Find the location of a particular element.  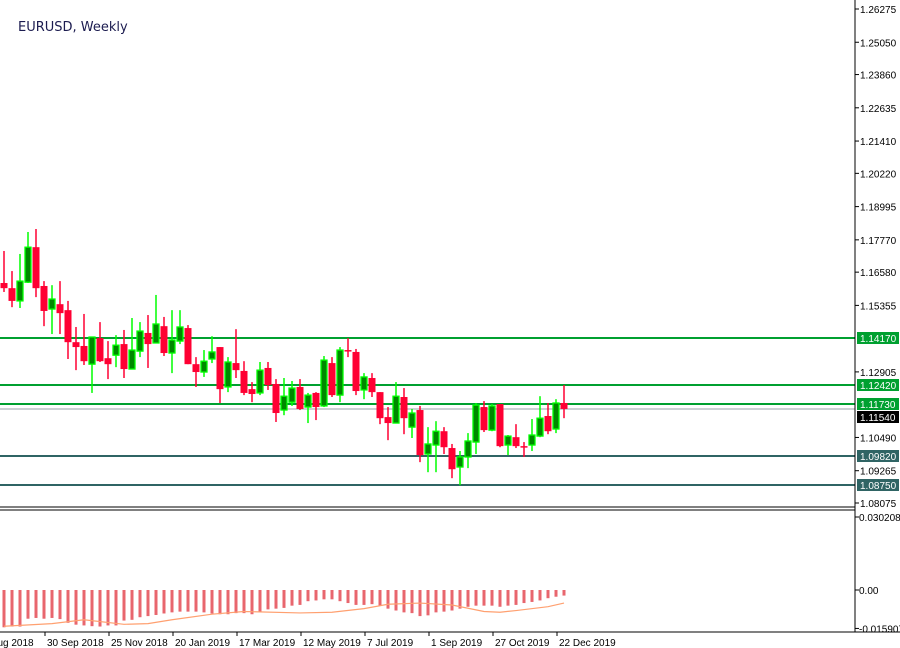

time-tick-label: 12 May 2019 is located at coordinates (332, 643).